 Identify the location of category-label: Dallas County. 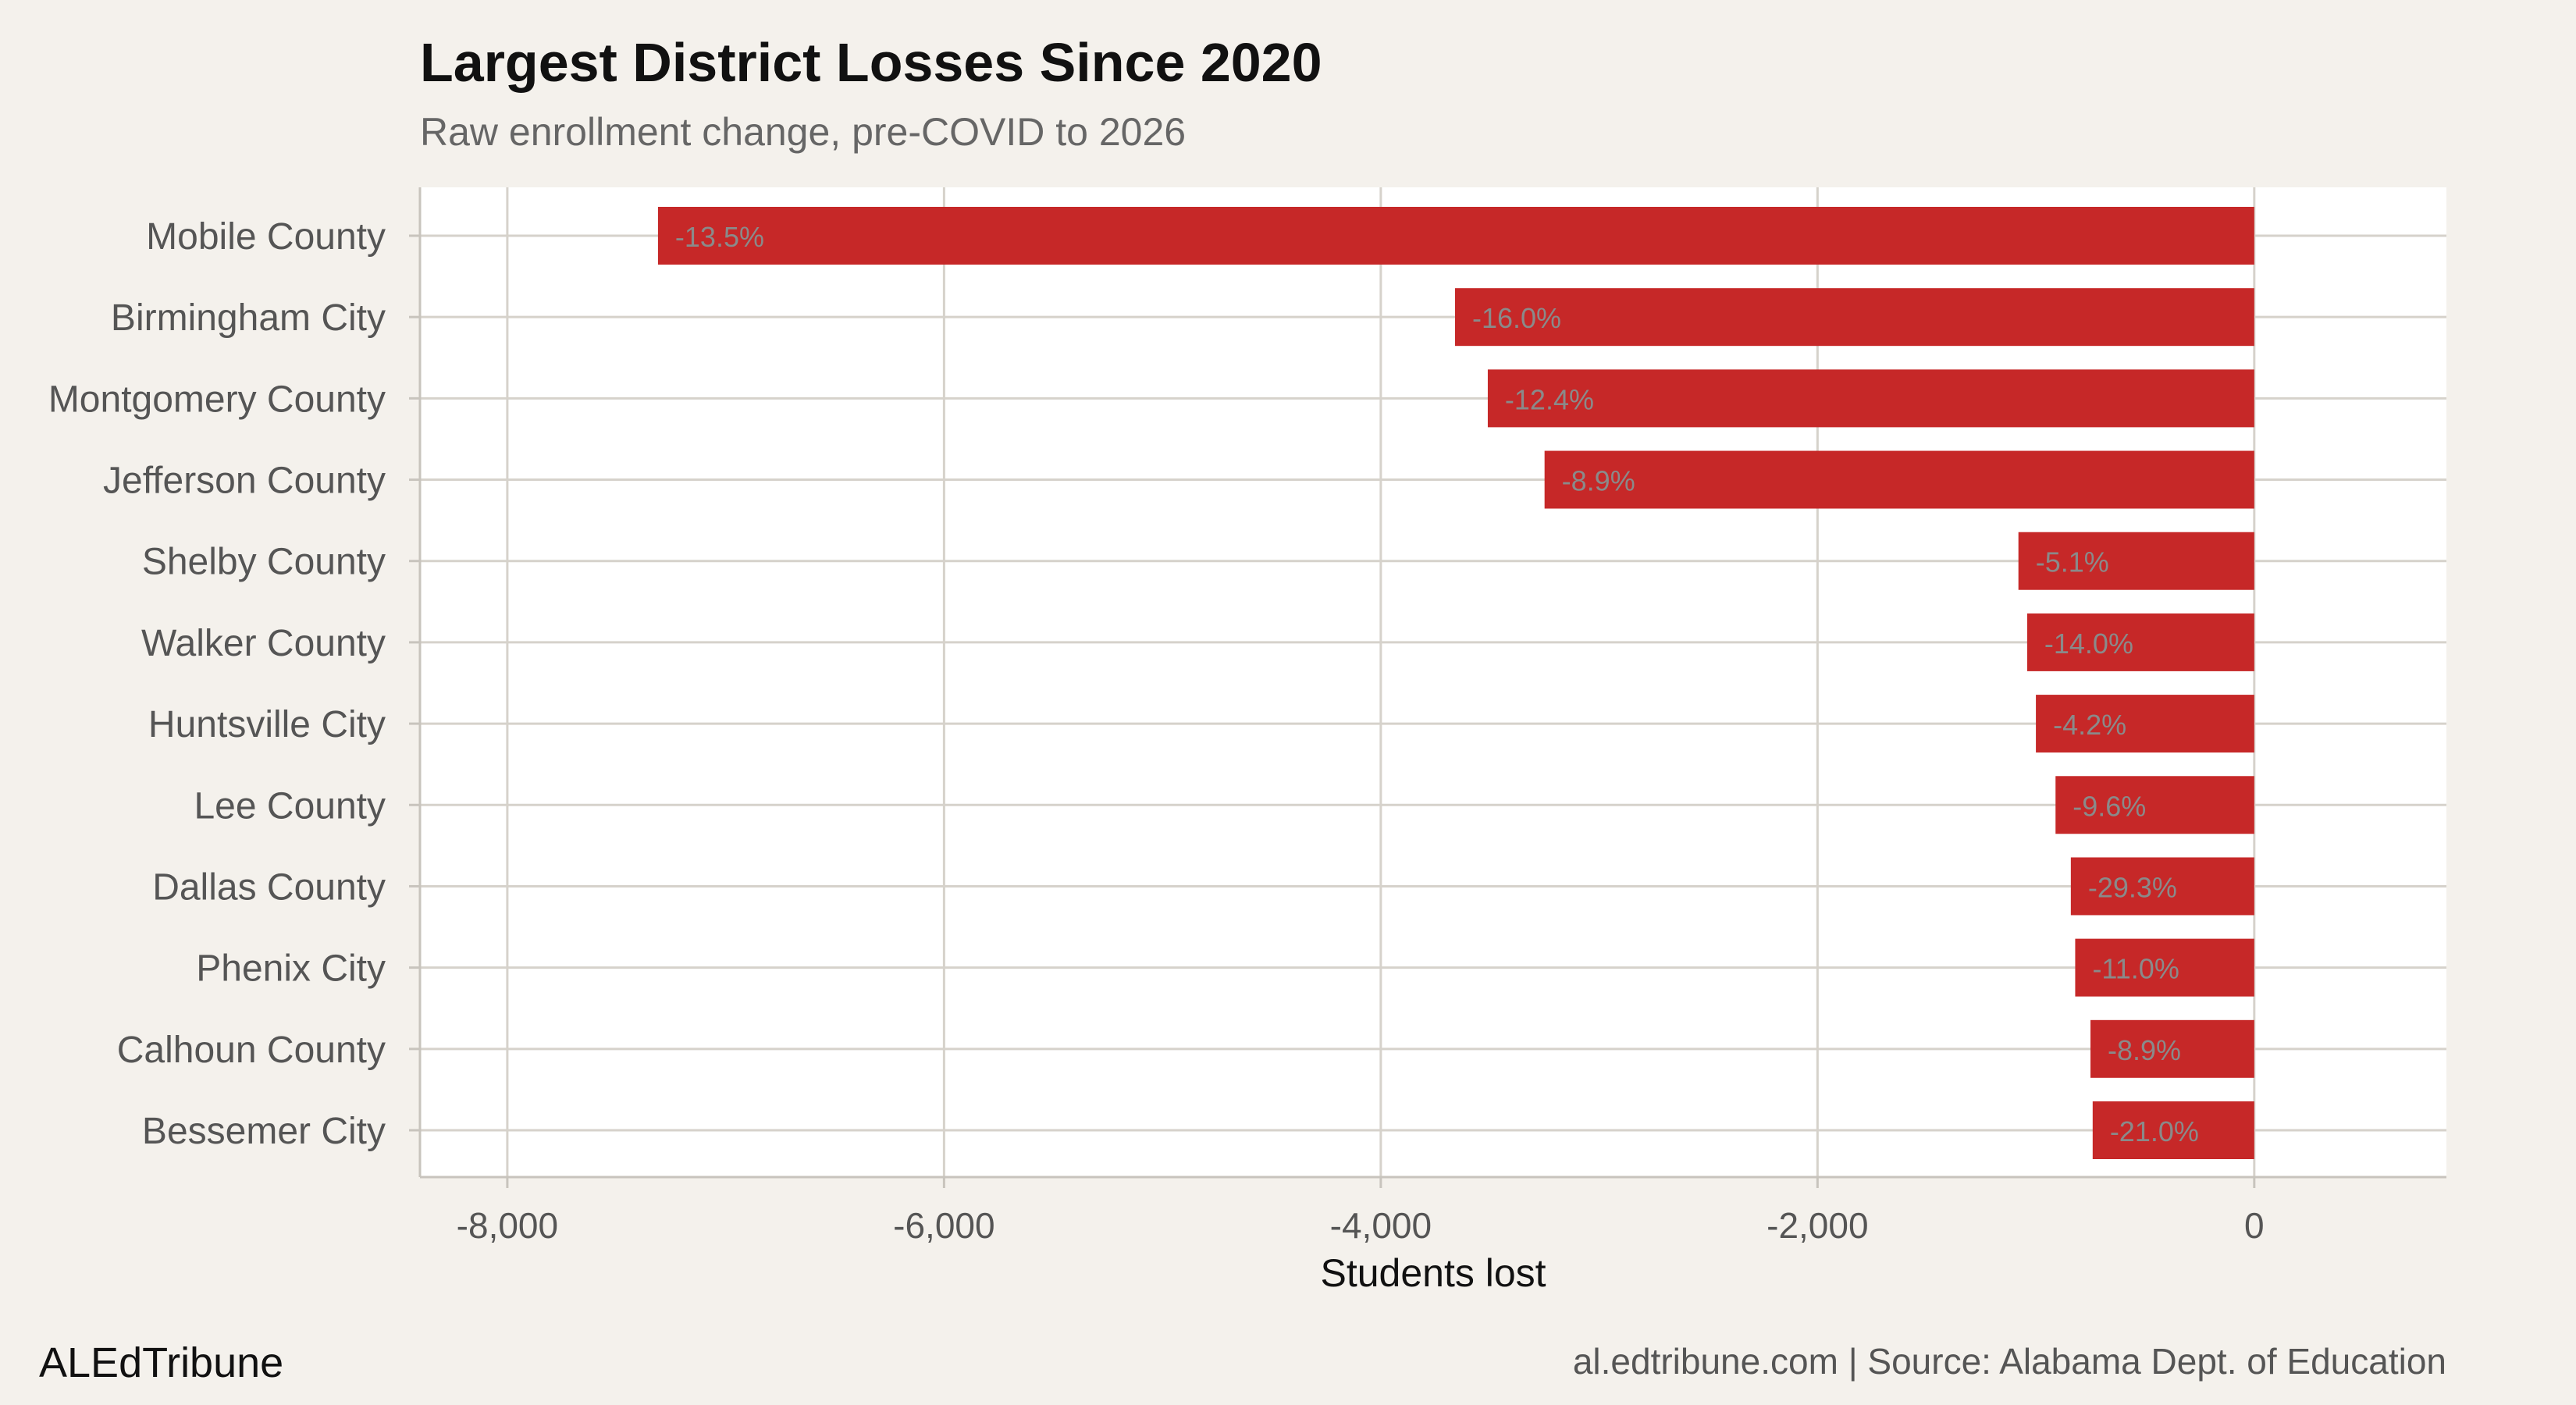
(269, 887).